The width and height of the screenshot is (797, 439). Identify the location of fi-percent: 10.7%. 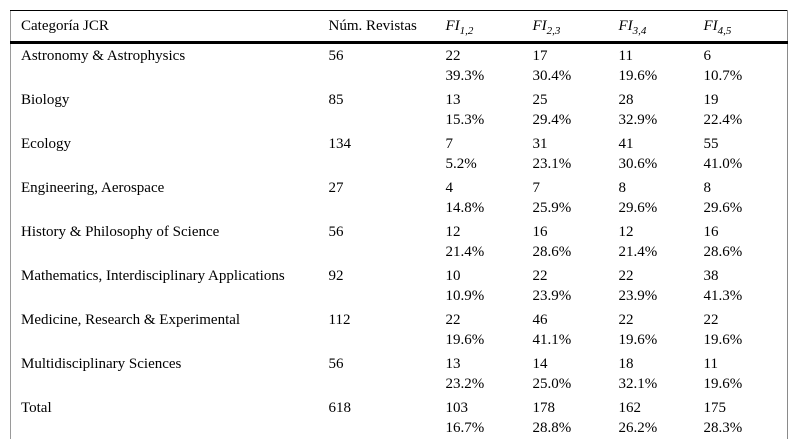
(723, 76).